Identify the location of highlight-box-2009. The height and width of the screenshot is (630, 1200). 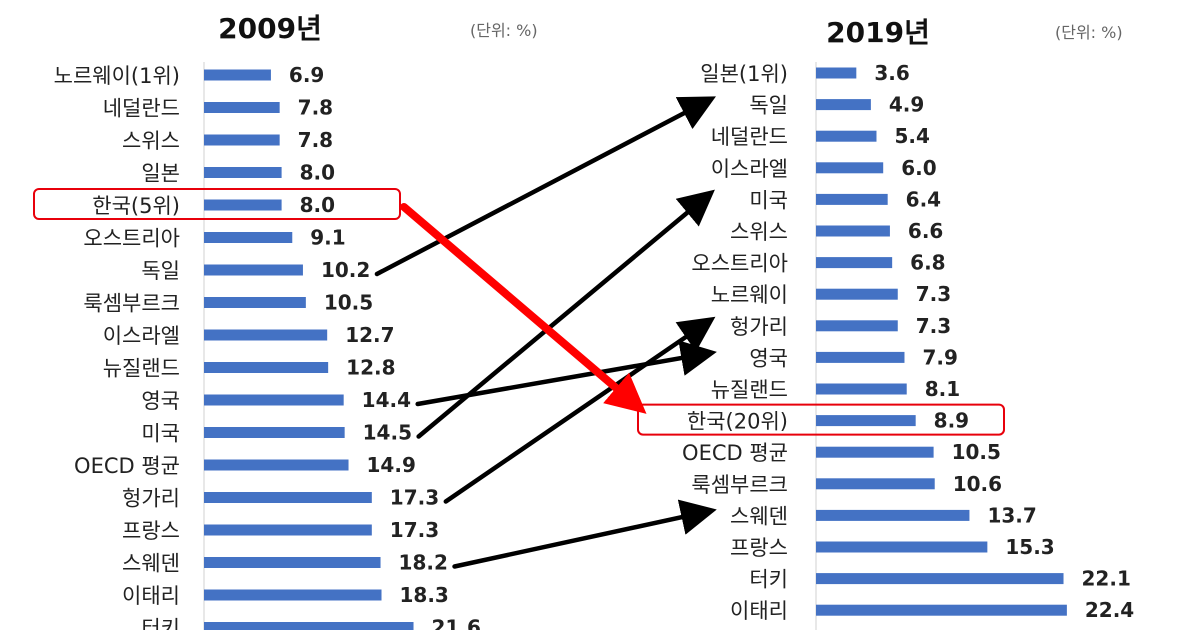
(217, 204).